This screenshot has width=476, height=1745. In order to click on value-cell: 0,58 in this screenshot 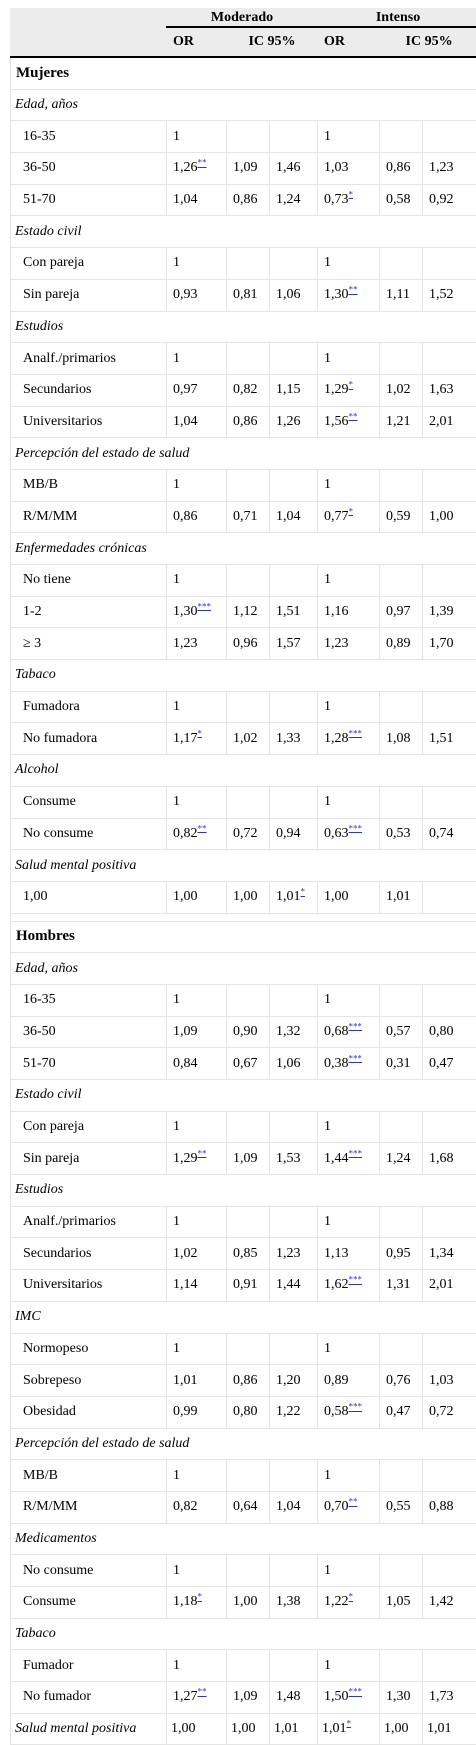, I will do `click(401, 200)`.